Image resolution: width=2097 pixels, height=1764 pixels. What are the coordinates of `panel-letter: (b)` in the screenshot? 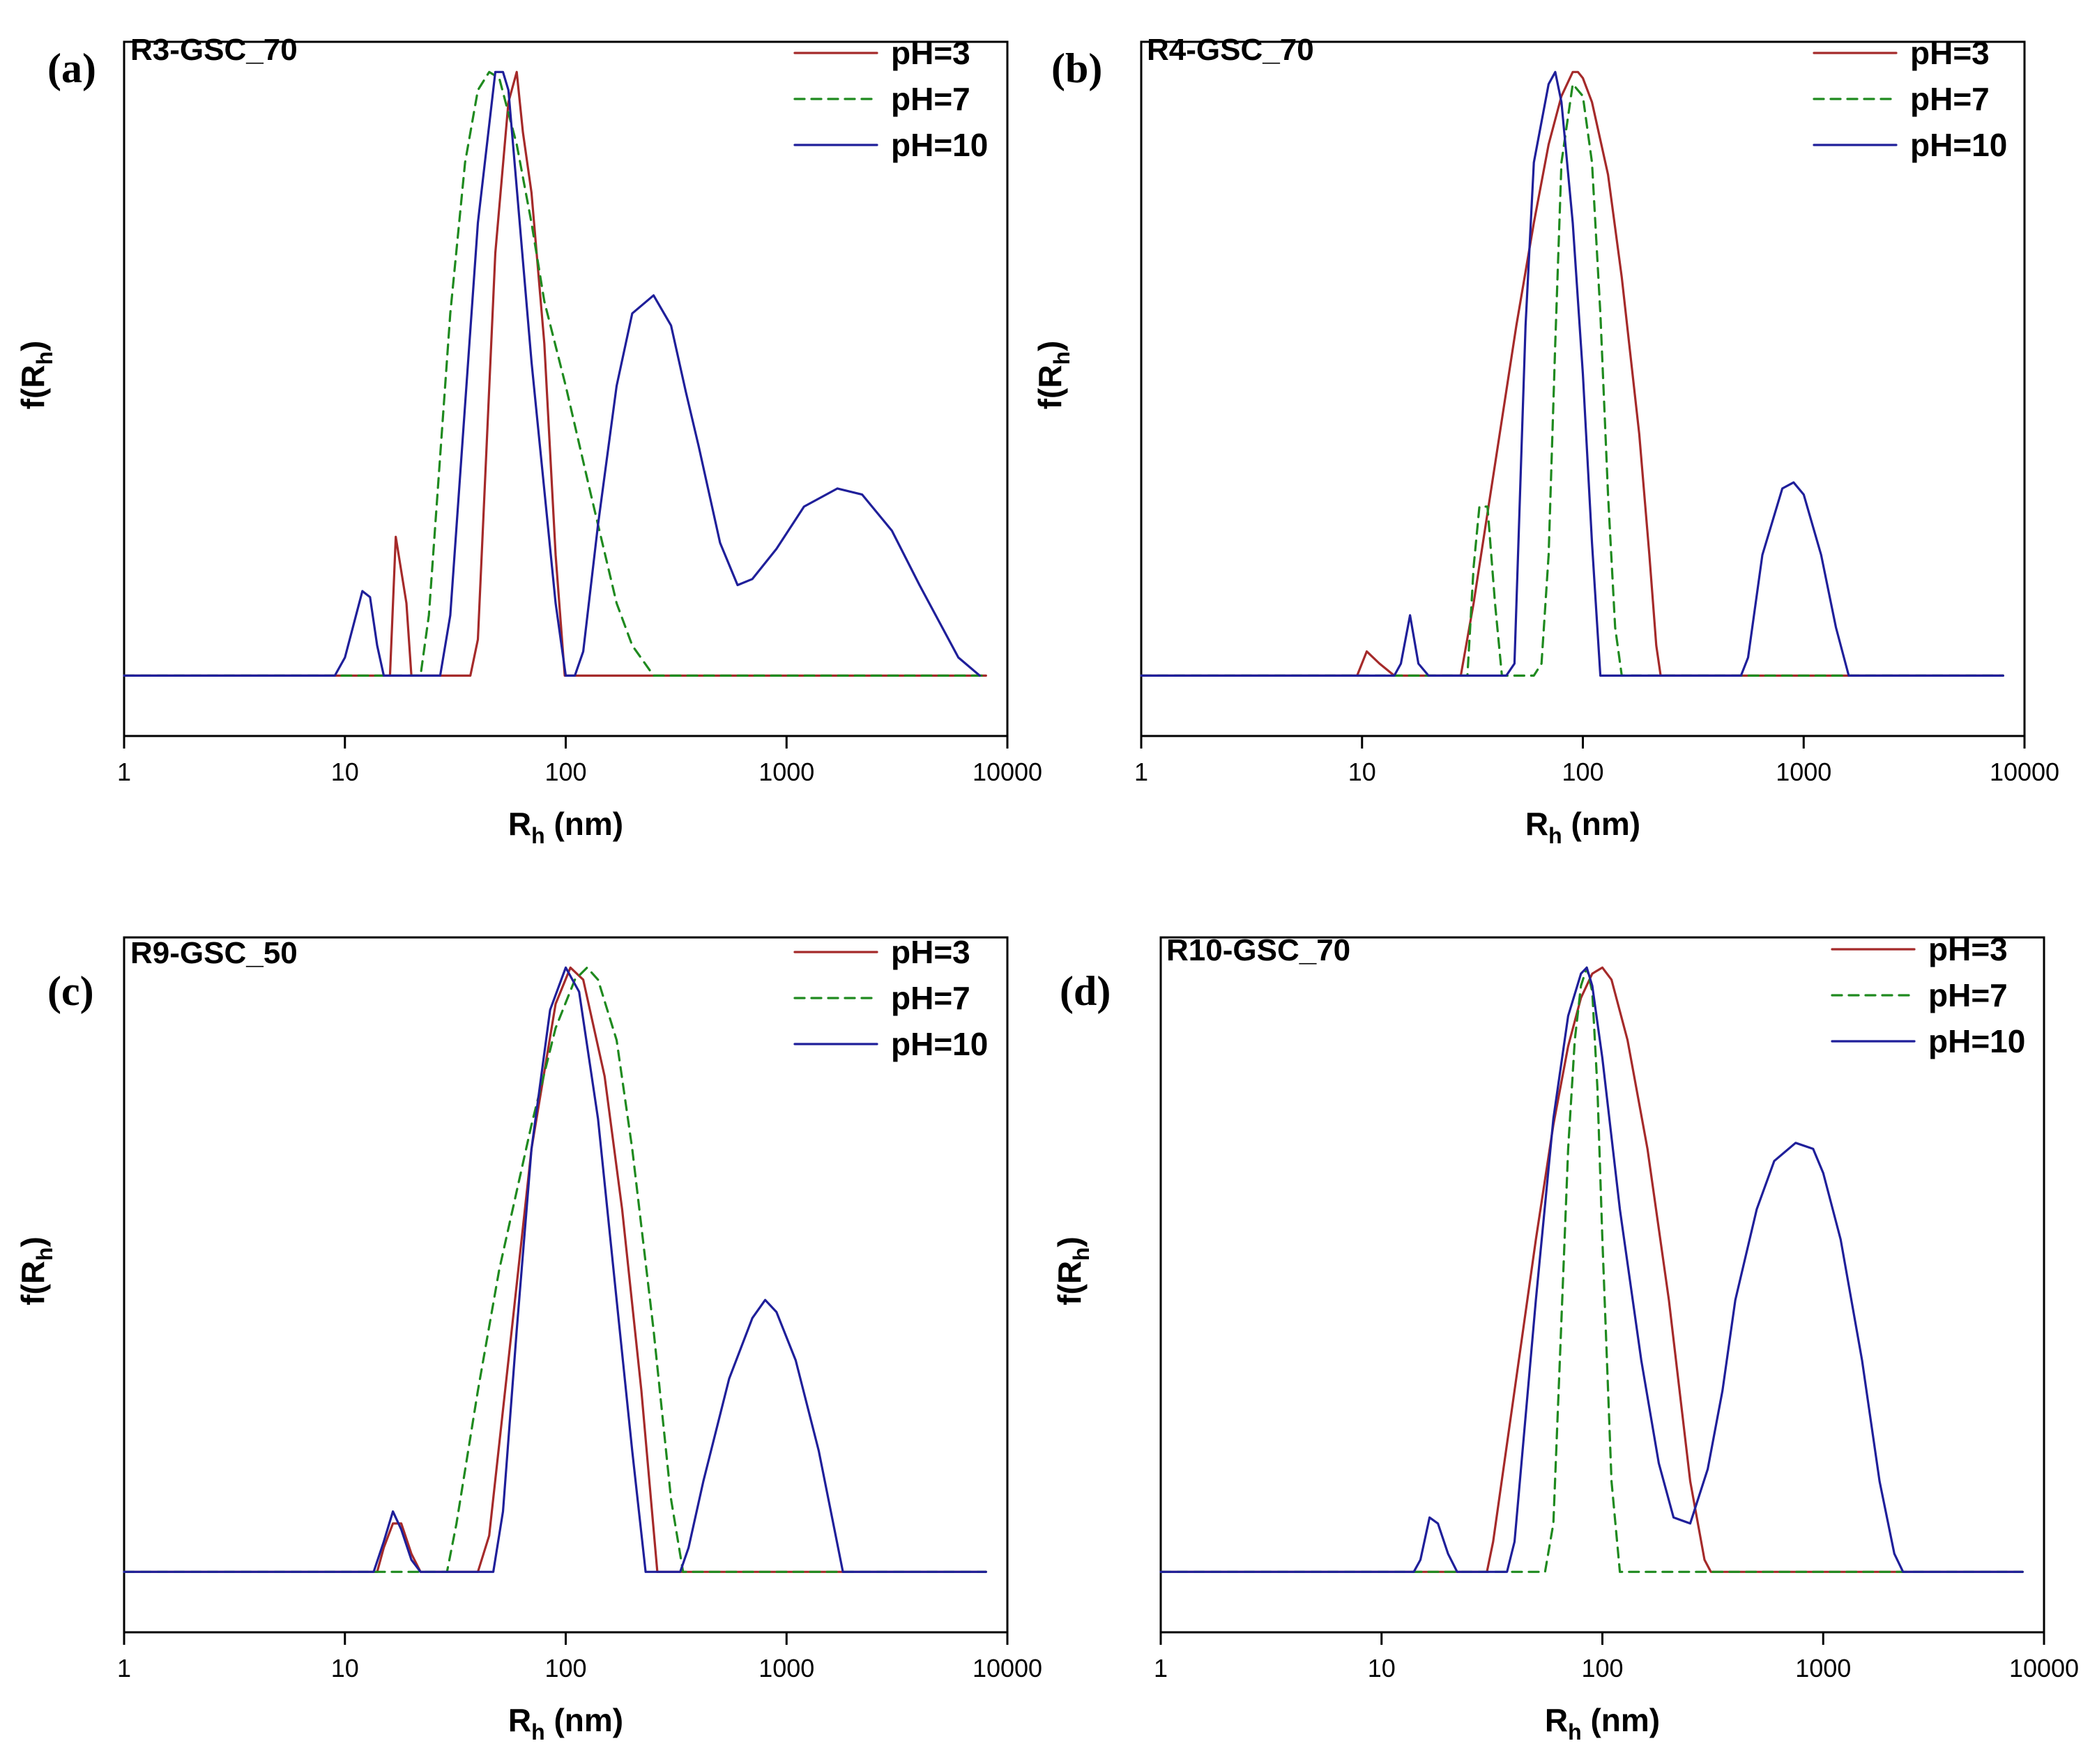 It's located at (1076, 68).